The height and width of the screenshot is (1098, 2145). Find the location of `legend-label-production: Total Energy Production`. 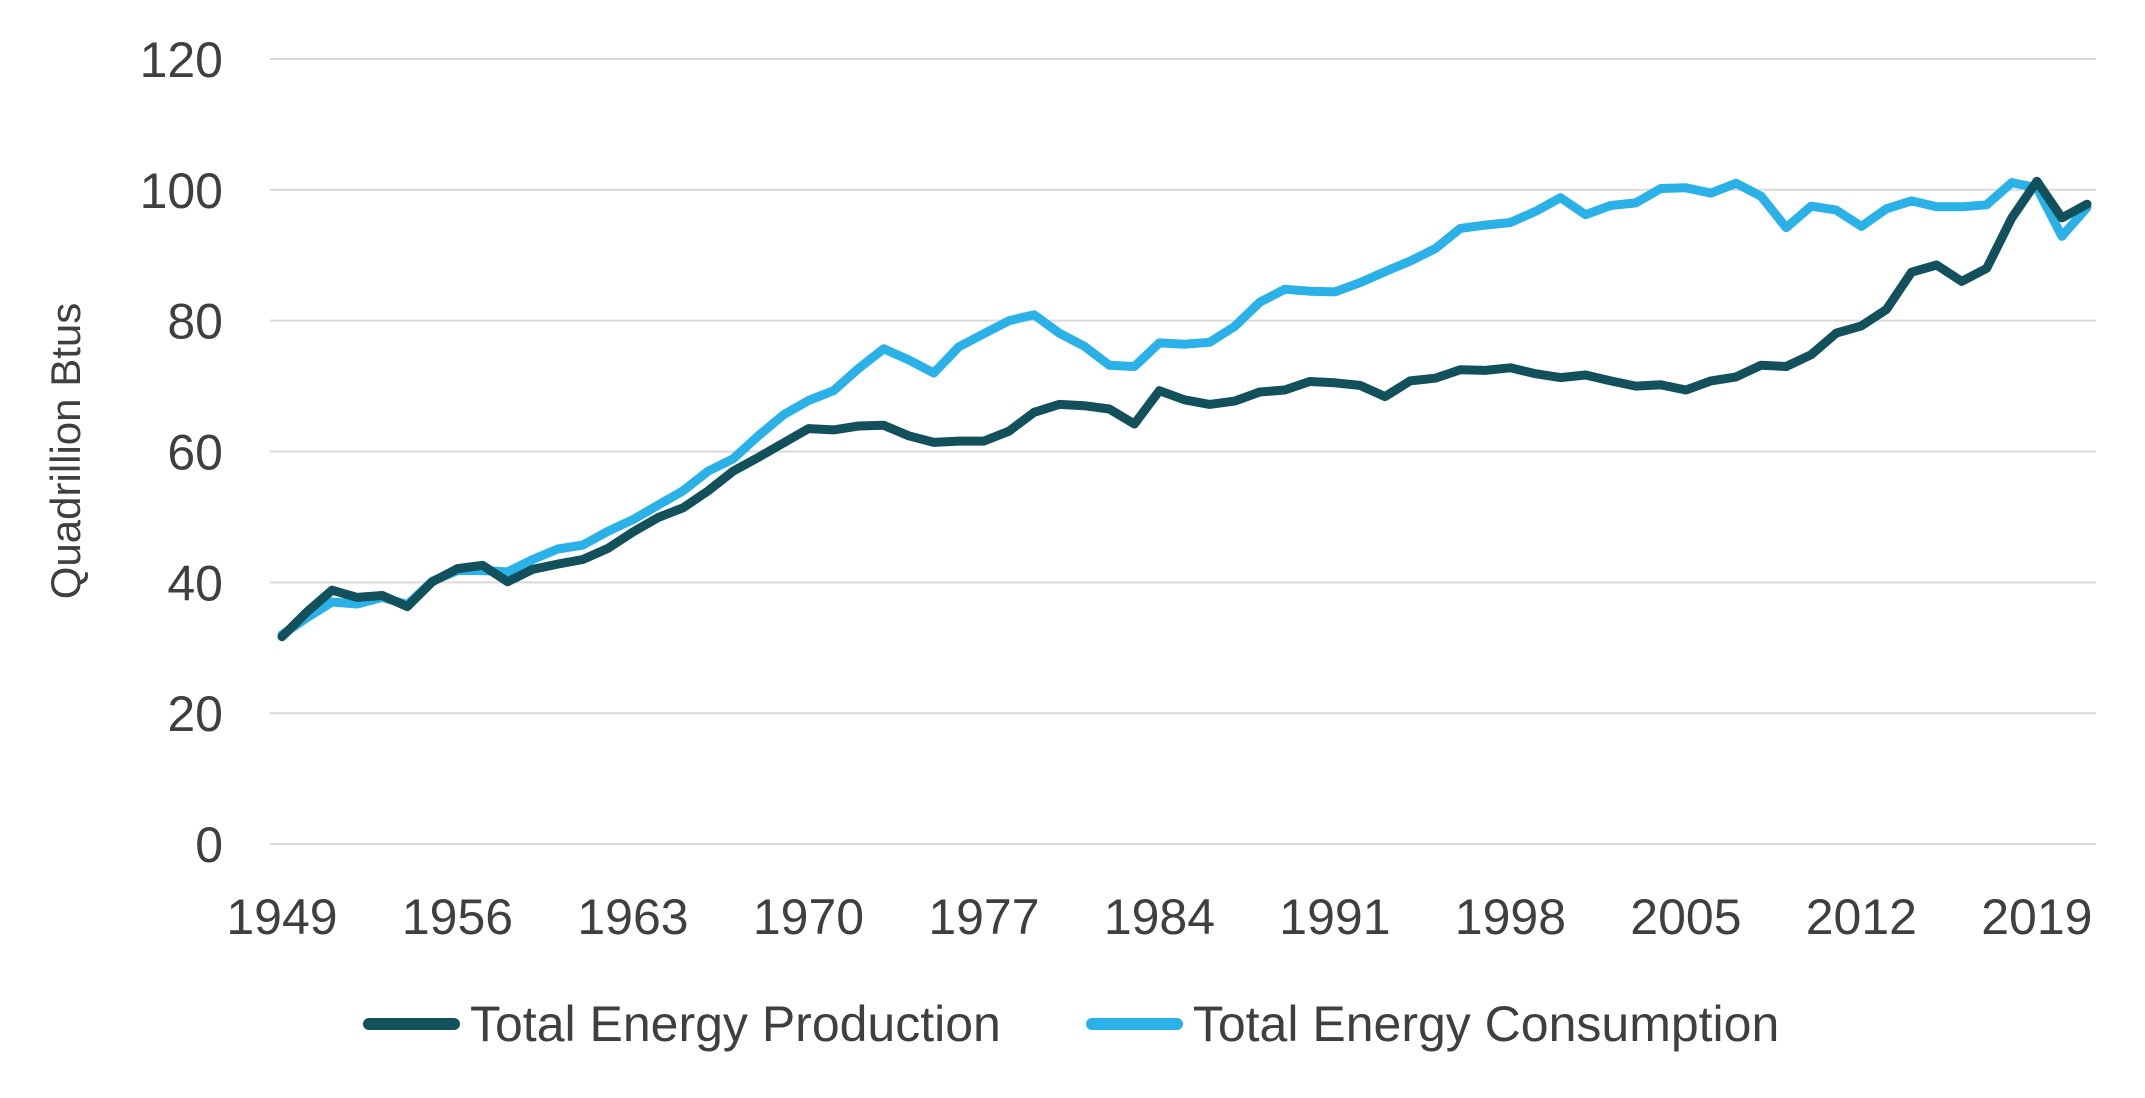

legend-label-production: Total Energy Production is located at coordinates (735, 1024).